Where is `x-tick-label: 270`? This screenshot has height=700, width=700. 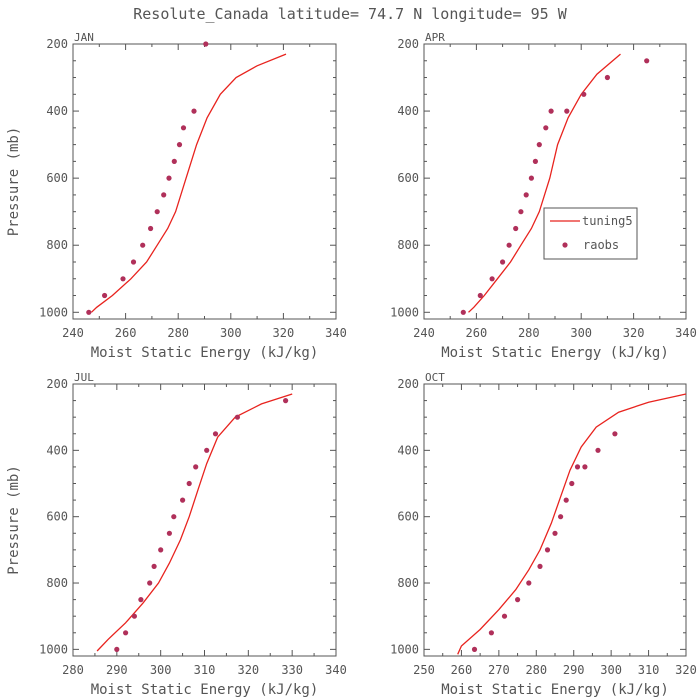
x-tick-label: 270 is located at coordinates (499, 670).